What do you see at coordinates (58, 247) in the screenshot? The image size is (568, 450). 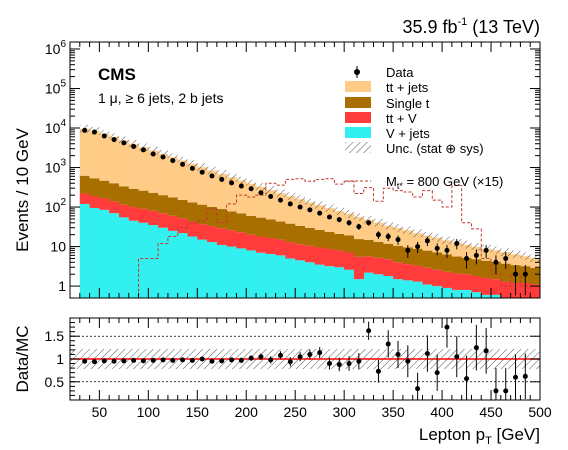 I see `y-tick-label: 10` at bounding box center [58, 247].